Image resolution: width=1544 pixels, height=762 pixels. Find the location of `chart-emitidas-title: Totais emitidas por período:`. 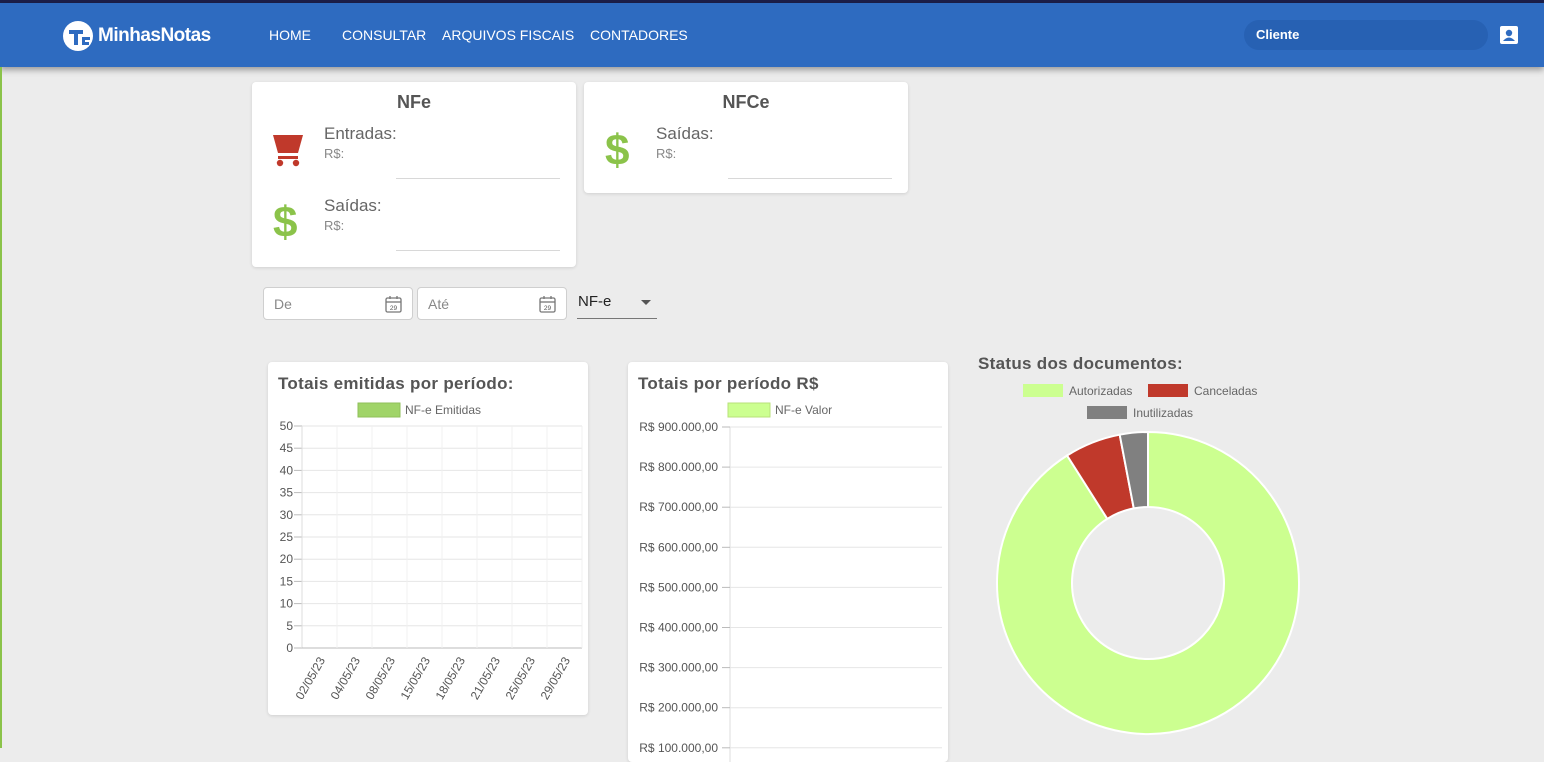

chart-emitidas-title: Totais emitidas por período: is located at coordinates (396, 383).